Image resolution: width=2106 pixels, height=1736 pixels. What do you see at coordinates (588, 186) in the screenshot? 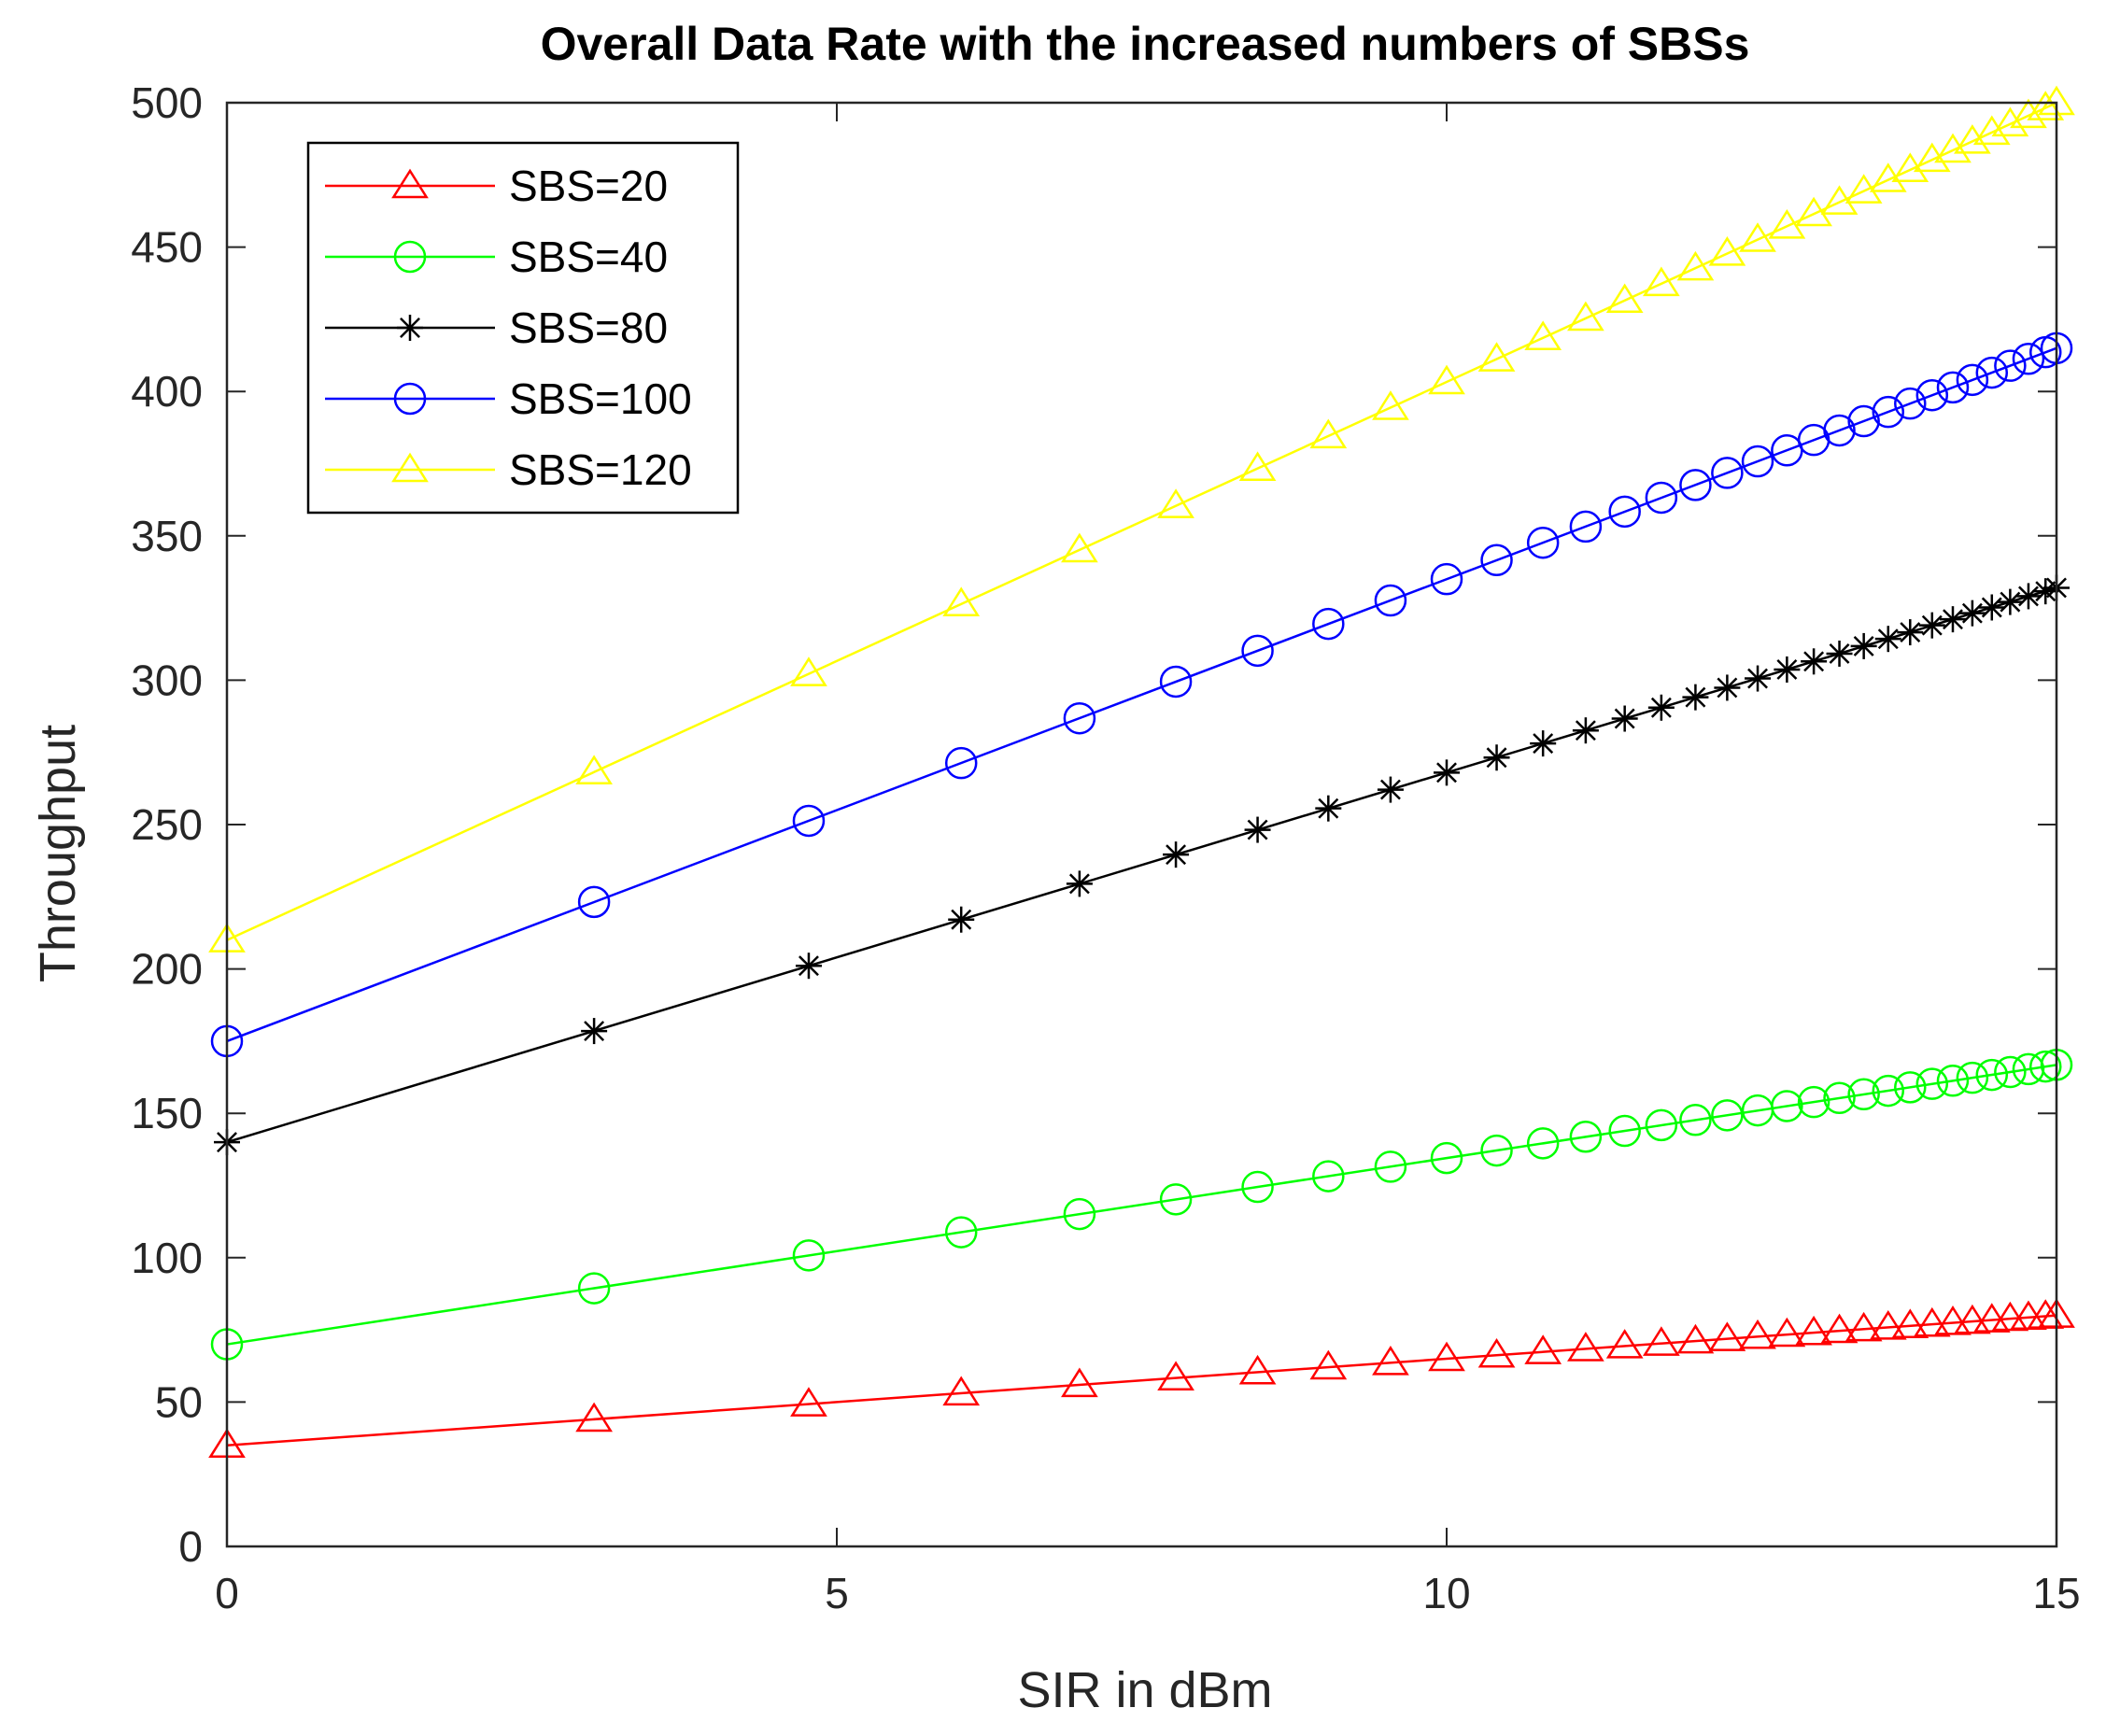
I see `legend-label: SBS=20` at bounding box center [588, 186].